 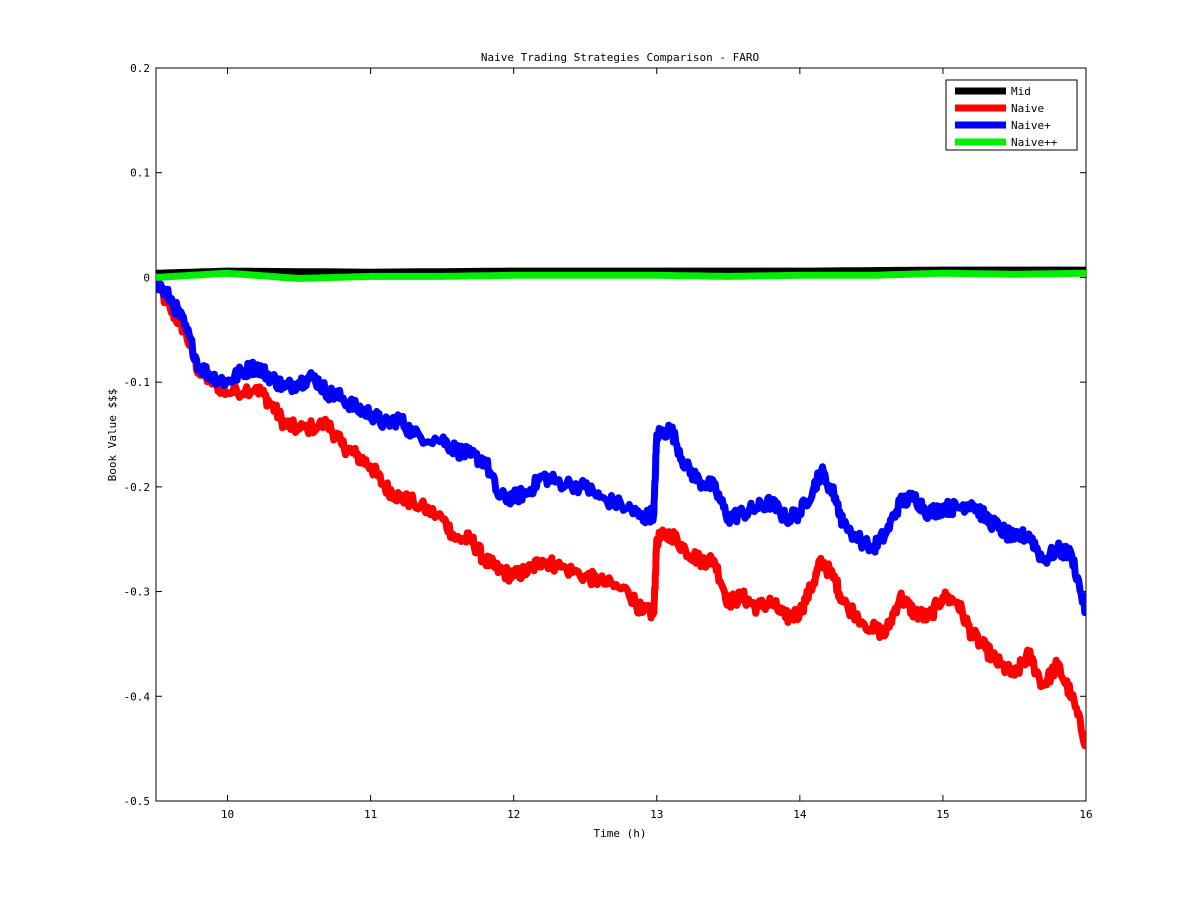 I want to click on x-tick-label: 14, so click(x=800, y=814).